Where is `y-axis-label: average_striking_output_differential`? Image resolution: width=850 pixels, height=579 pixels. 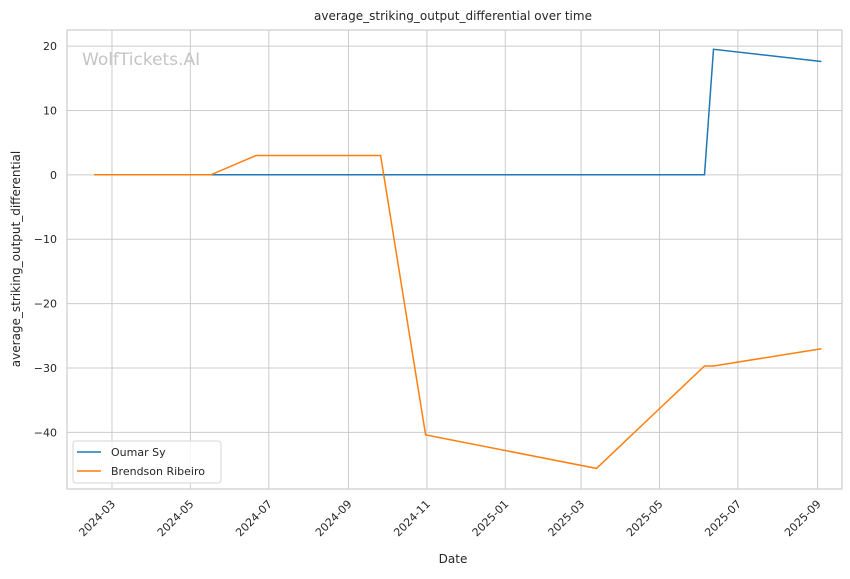 y-axis-label: average_striking_output_differential is located at coordinates (16, 259).